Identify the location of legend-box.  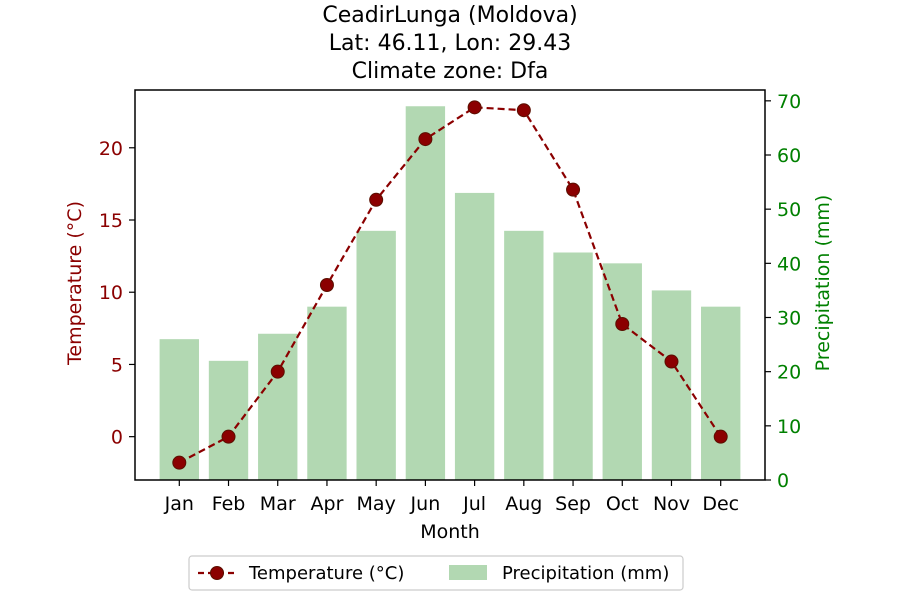
(436, 573).